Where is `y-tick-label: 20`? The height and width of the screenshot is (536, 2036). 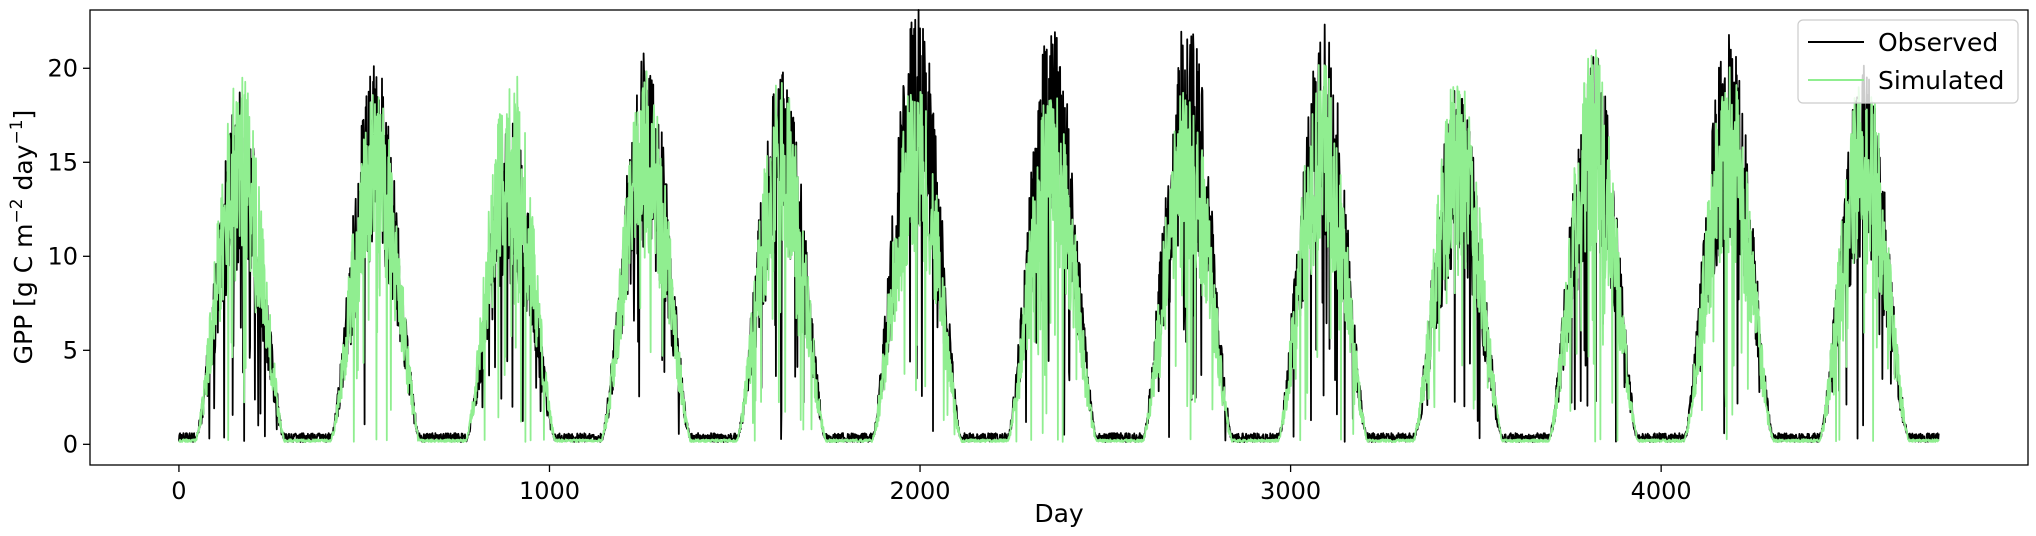
y-tick-label: 20 is located at coordinates (62, 68).